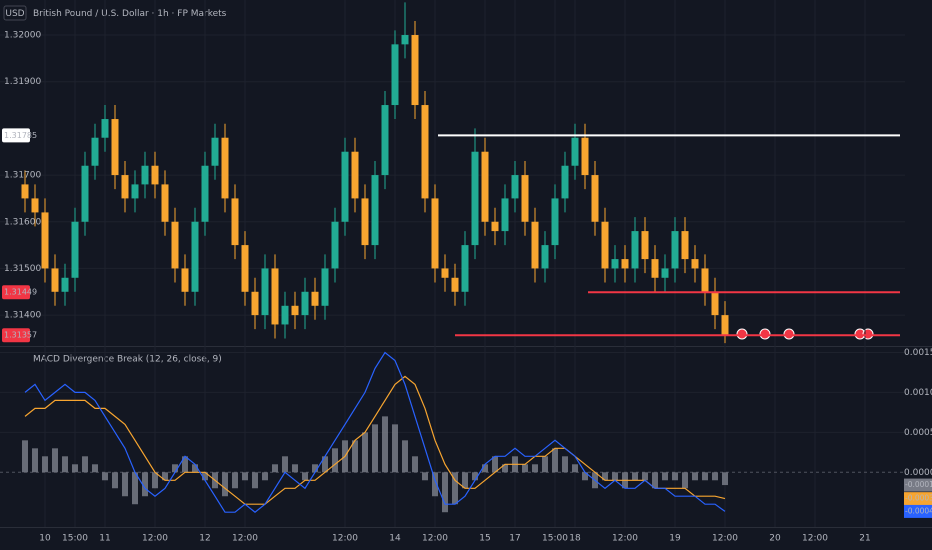 This screenshot has height=550, width=932. I want to click on x-tick-label: 19, so click(675, 539).